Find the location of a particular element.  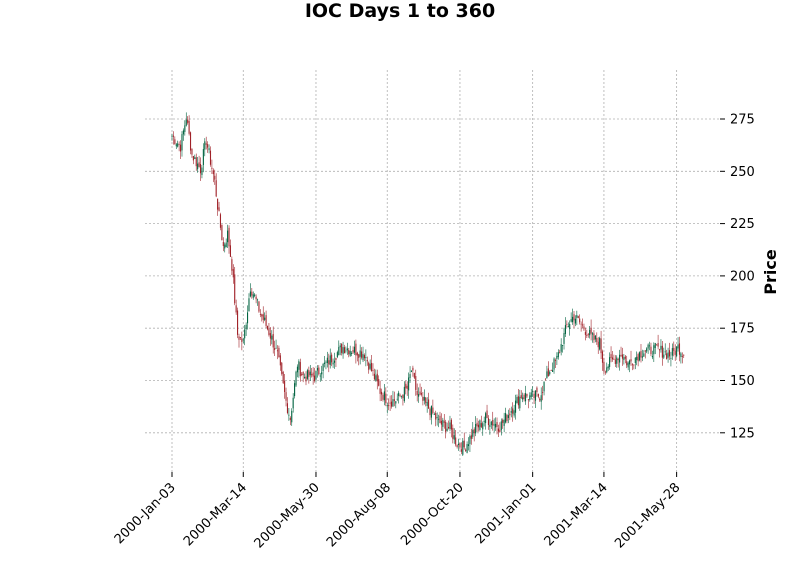

x-tick-label: 2000-Jan-03 is located at coordinates (145, 513).